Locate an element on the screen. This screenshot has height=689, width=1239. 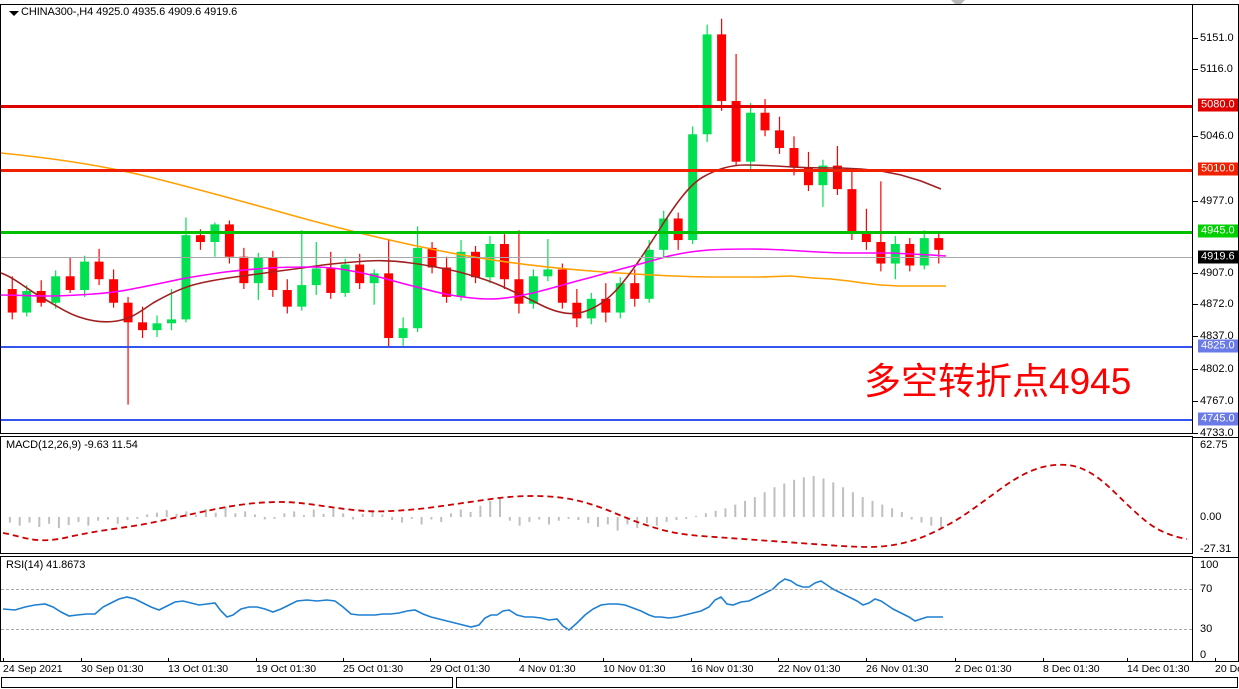
date-axis-label: 29 Oct 01:30 is located at coordinates (460, 669).